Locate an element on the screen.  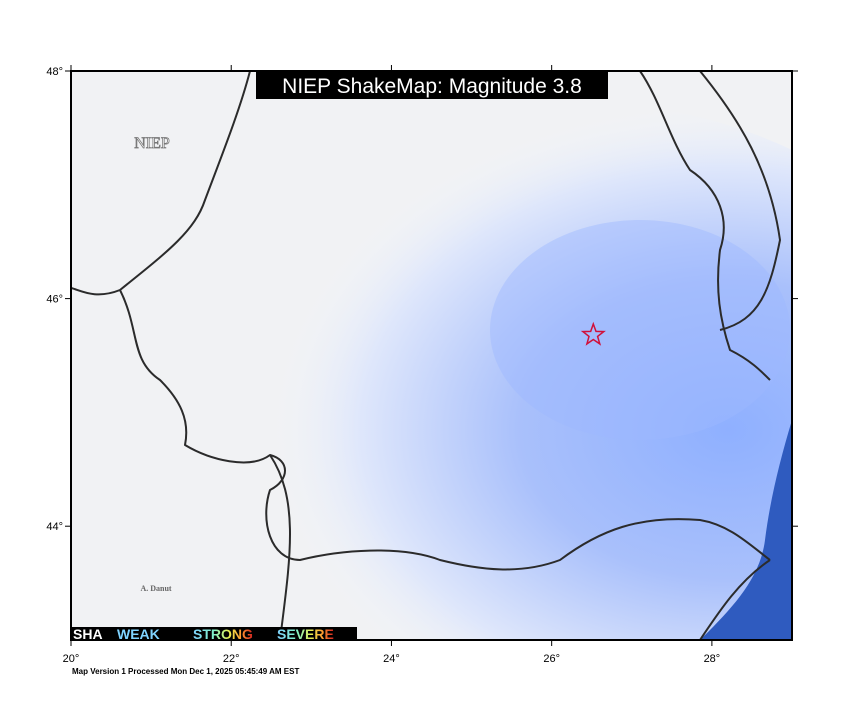
title-box is located at coordinates (432, 85).